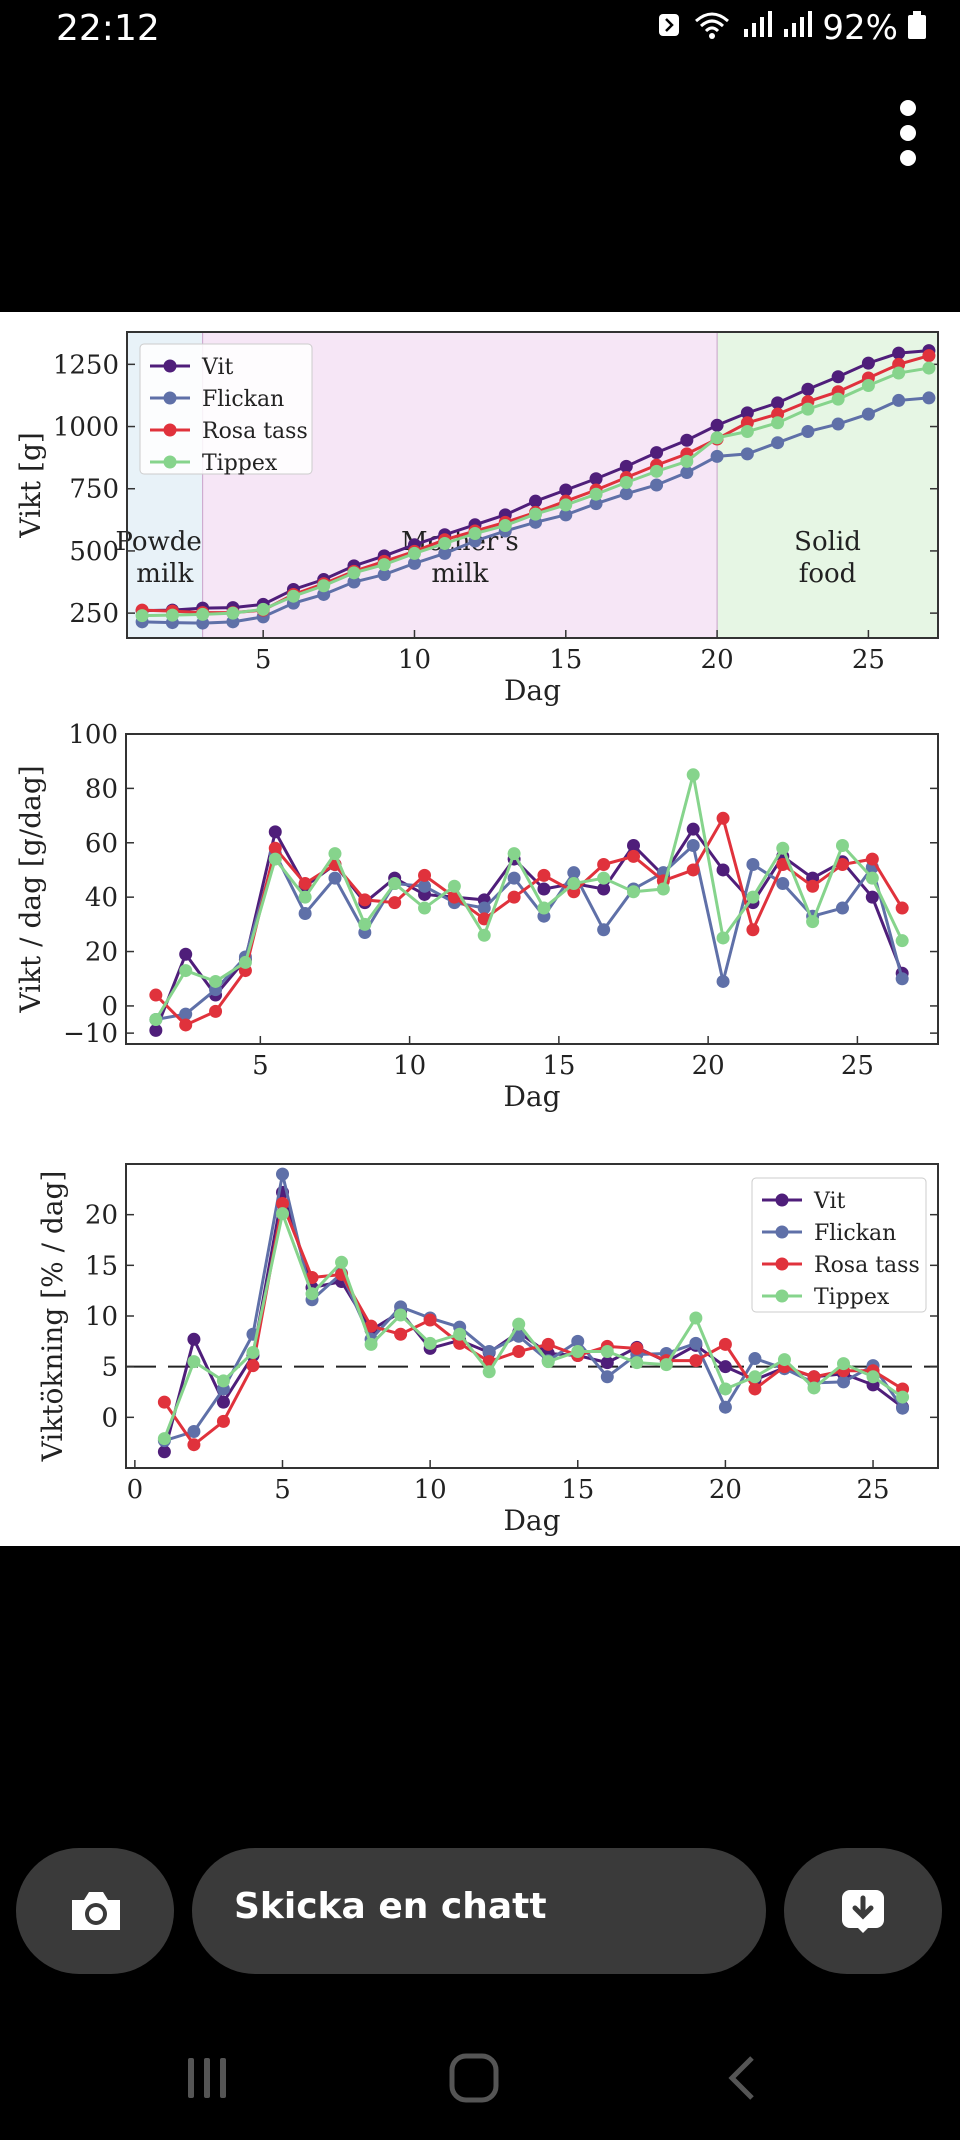  I want to click on legend-label: Rosa tass, so click(255, 431).